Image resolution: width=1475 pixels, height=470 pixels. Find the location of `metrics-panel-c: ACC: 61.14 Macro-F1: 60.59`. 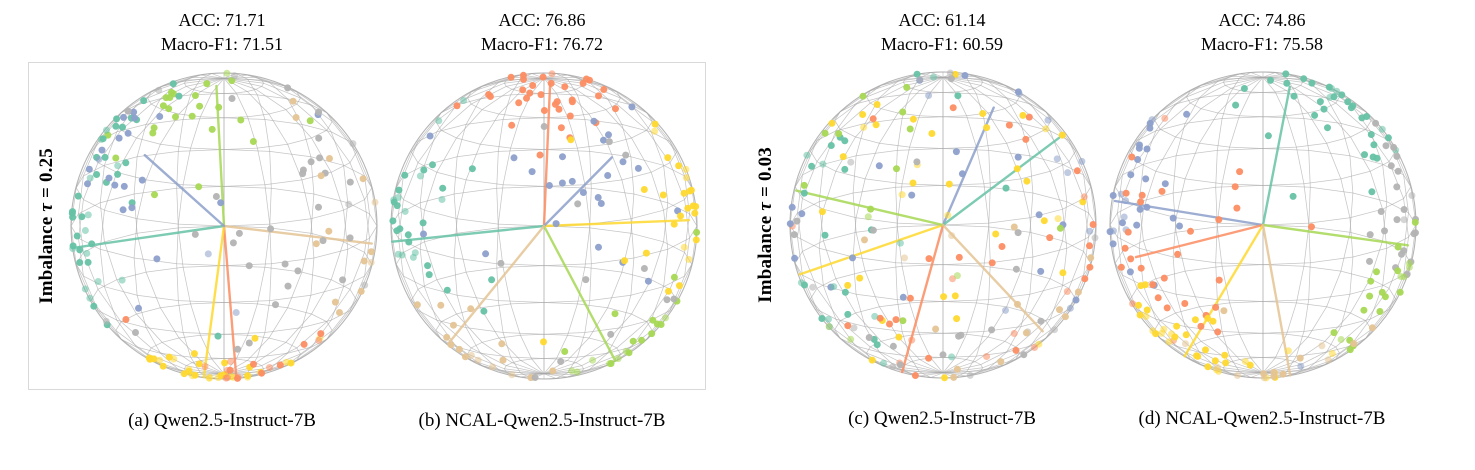

metrics-panel-c: ACC: 61.14 Macro-F1: 60.59 is located at coordinates (942, 31).